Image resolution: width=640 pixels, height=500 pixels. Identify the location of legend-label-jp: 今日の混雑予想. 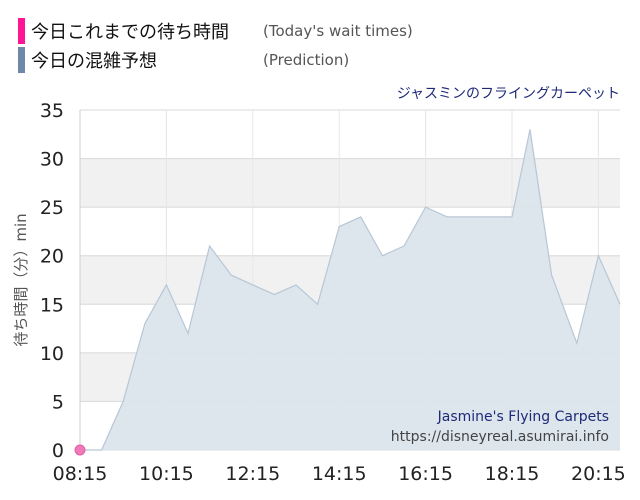
(94, 61).